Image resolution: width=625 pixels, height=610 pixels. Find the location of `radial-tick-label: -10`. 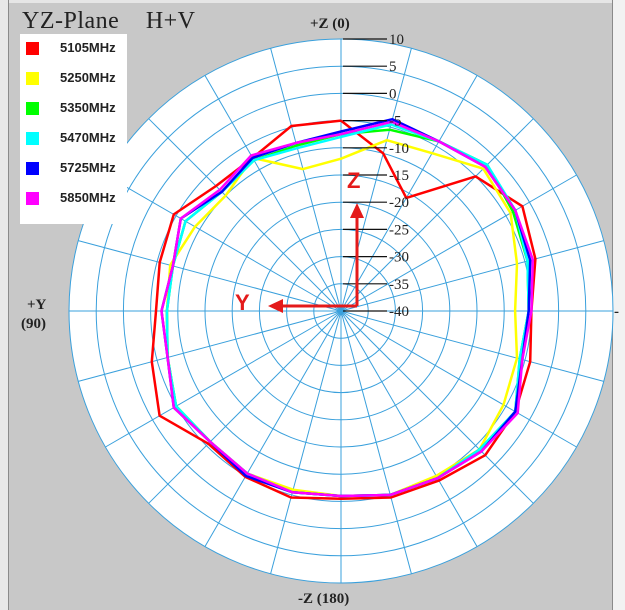

radial-tick-label: -10 is located at coordinates (399, 149).